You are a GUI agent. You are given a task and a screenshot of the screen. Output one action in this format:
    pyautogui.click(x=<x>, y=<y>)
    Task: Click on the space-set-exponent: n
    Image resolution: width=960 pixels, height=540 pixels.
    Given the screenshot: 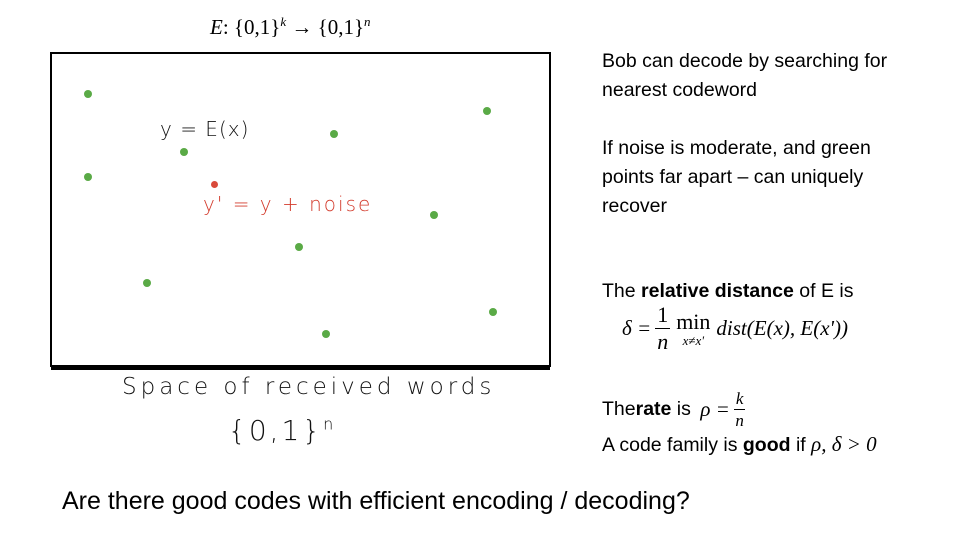 What is the action you would take?
    pyautogui.click(x=330, y=424)
    